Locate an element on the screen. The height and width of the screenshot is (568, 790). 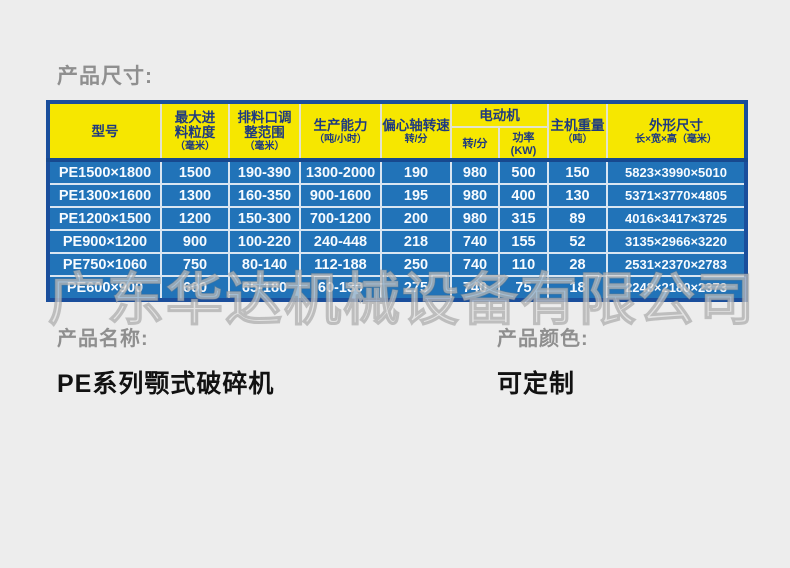
cell-motor-power: 500 is located at coordinates (523, 171).